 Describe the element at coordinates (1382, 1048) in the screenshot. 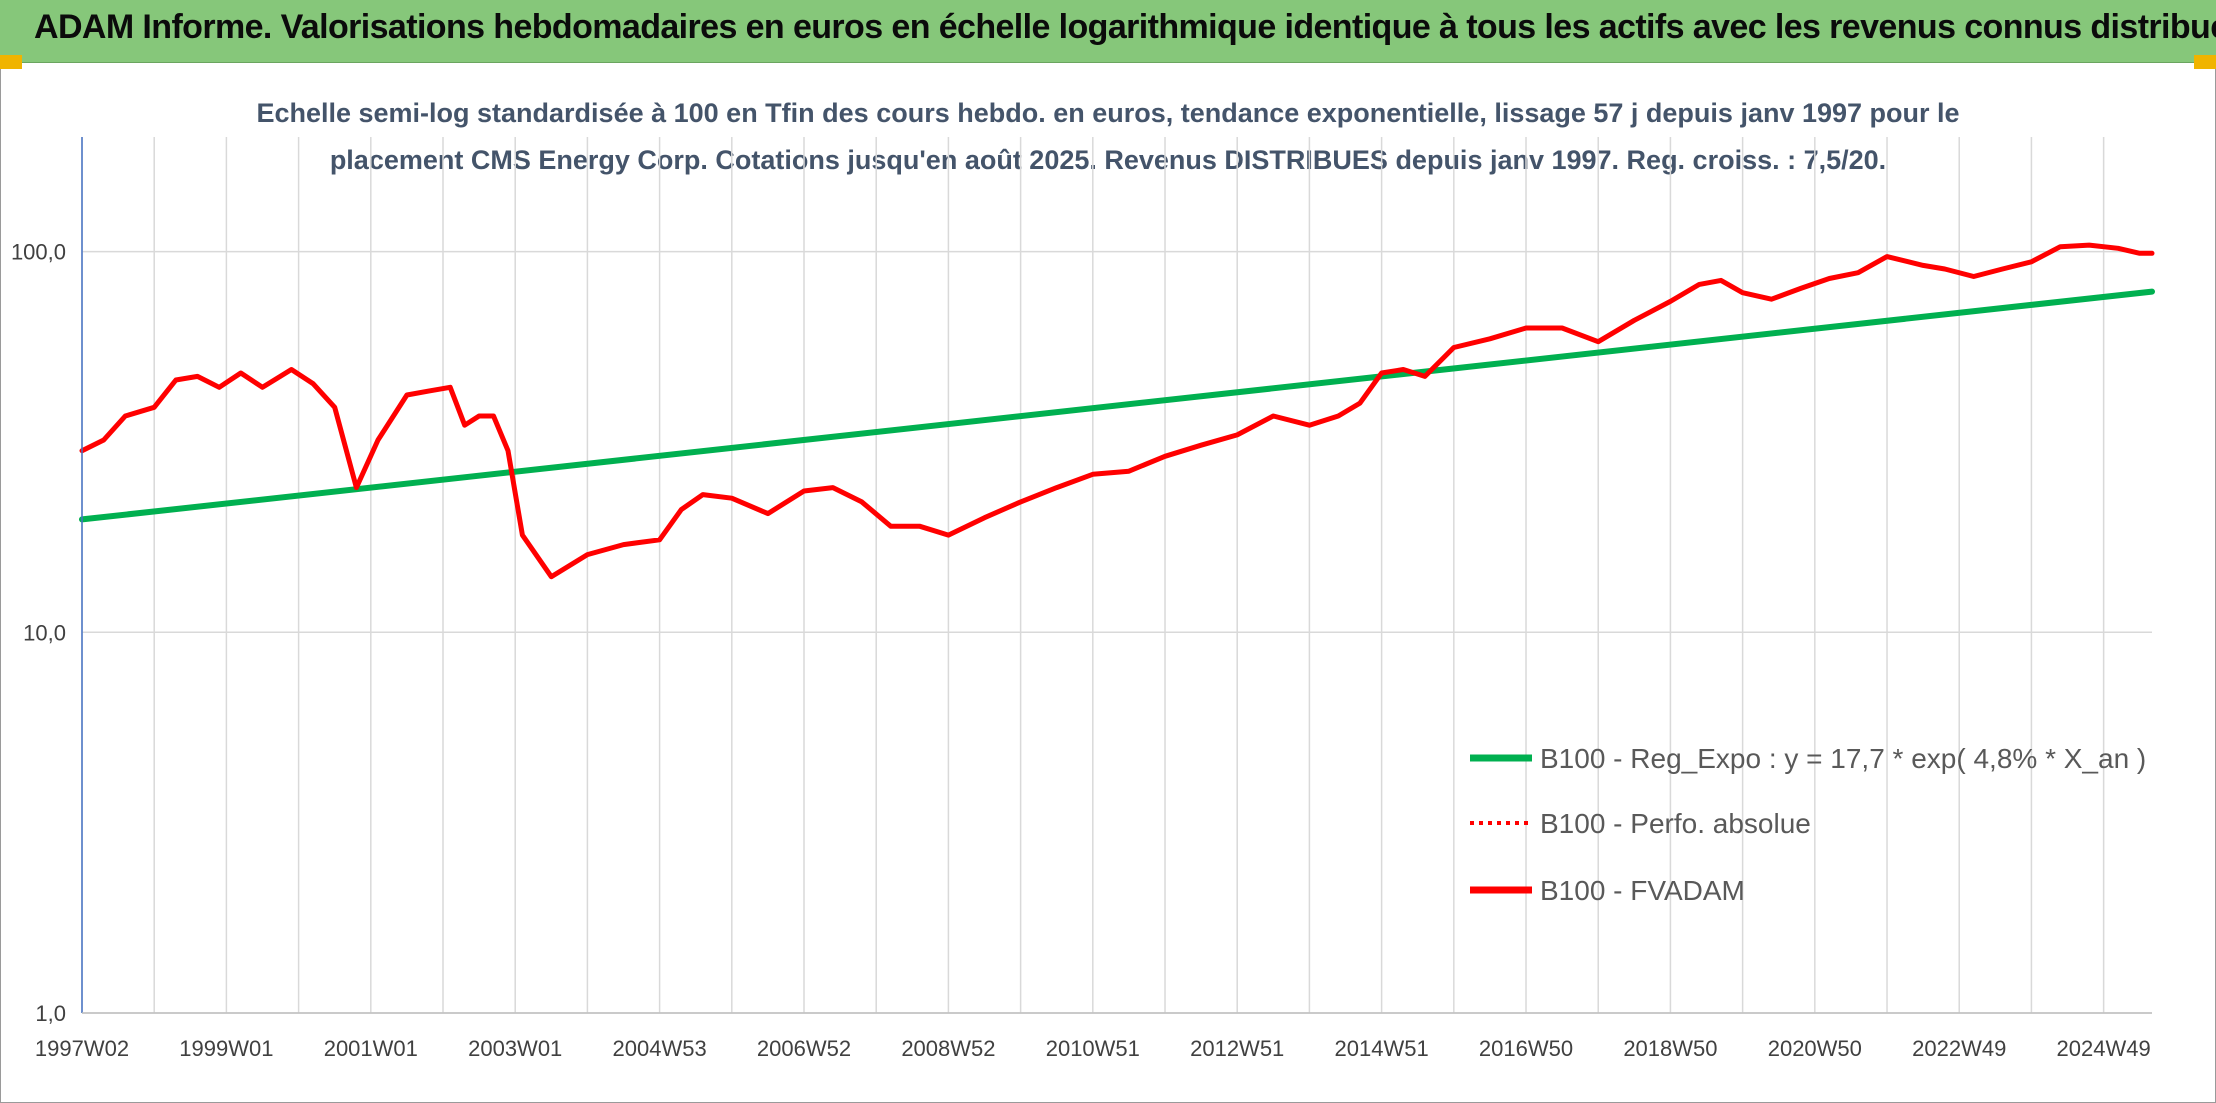

I see `x-tick-label: 2014W51` at that location.